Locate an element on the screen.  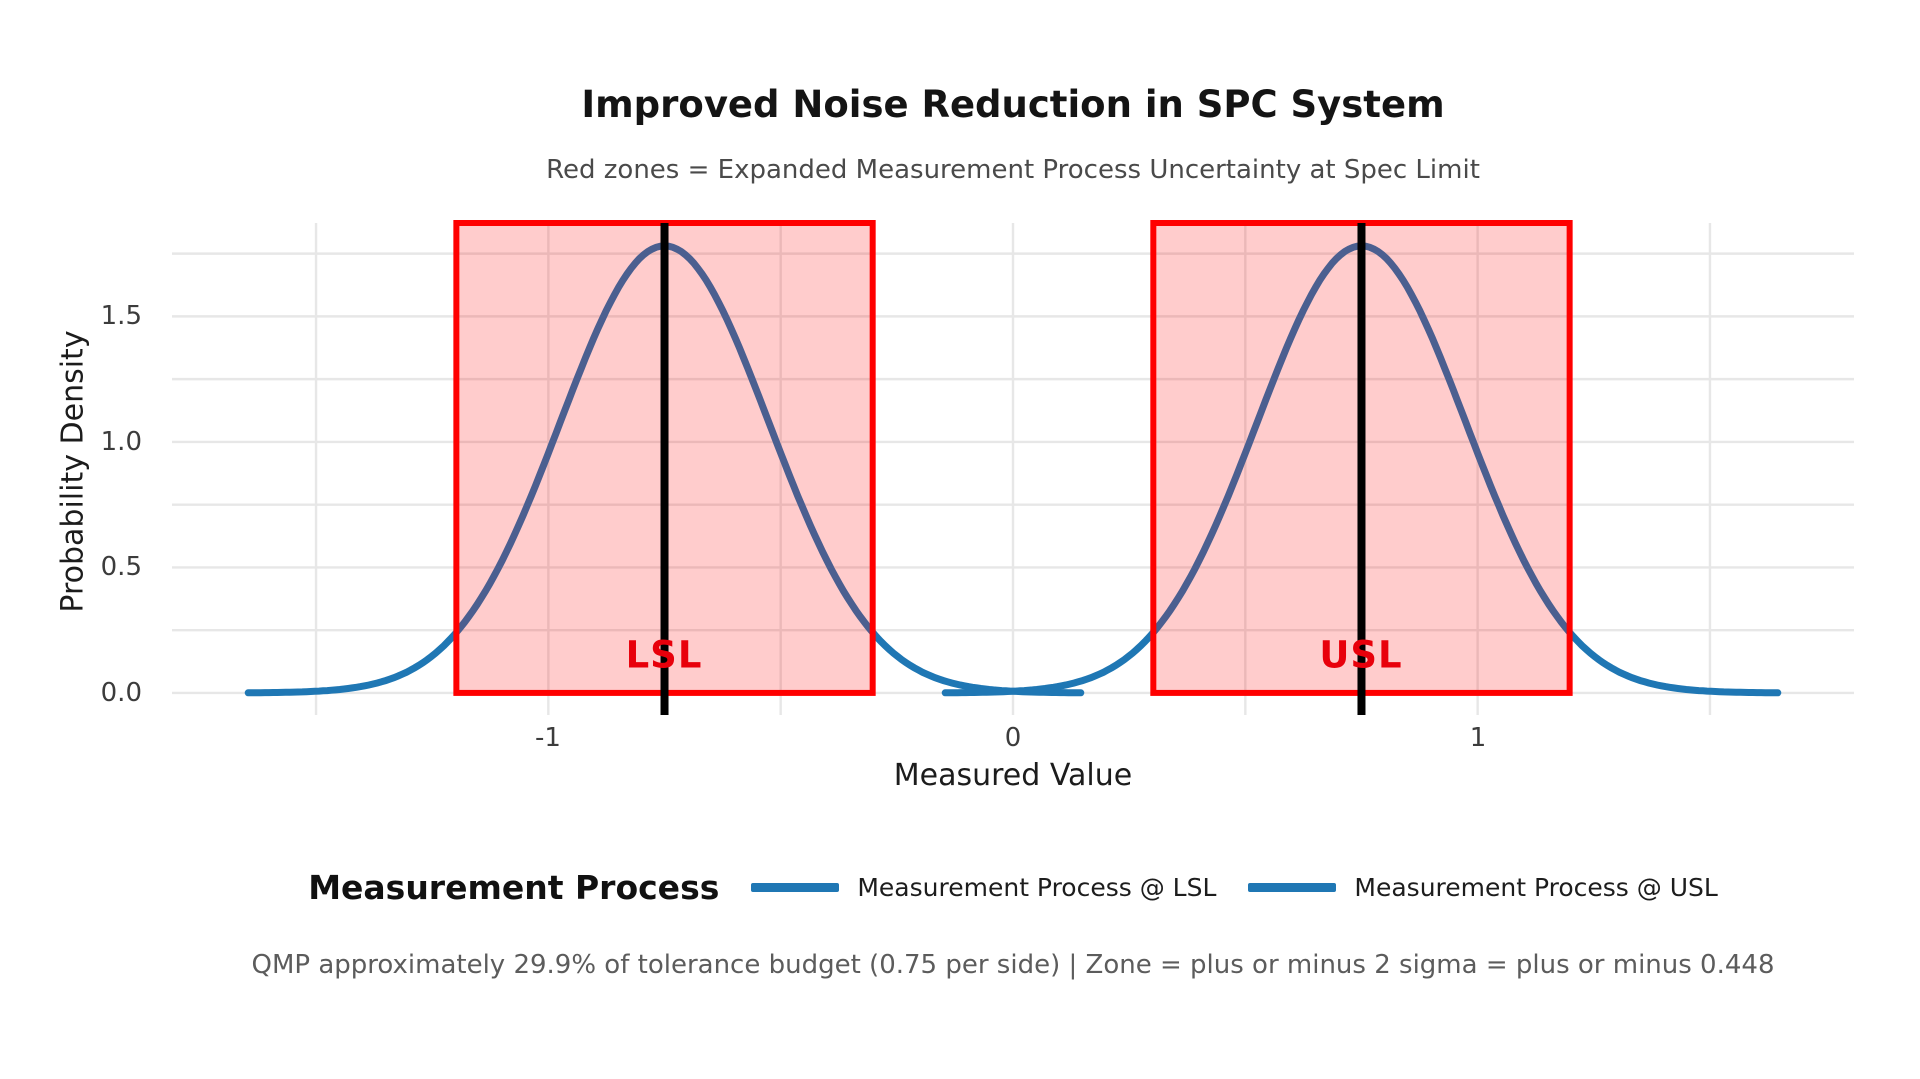
x-axis-label: Measured Value is located at coordinates (1013, 775).